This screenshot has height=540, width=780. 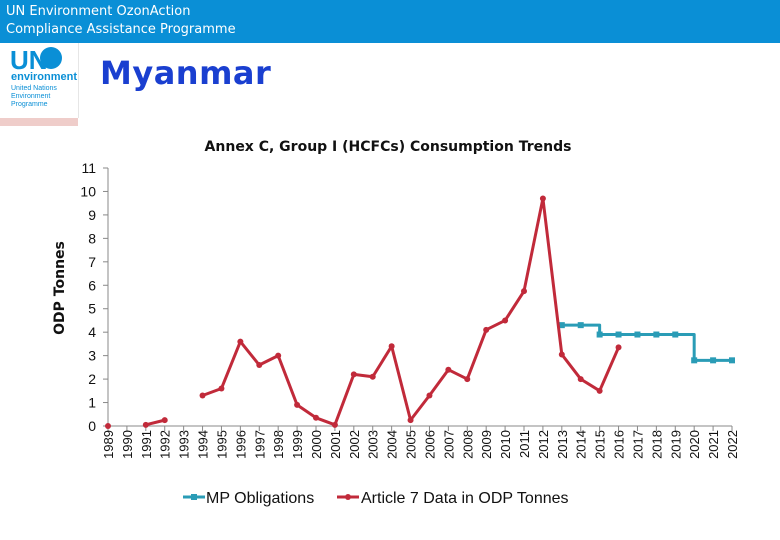 What do you see at coordinates (694, 444) in the screenshot?
I see `x-tick-label: 2020` at bounding box center [694, 444].